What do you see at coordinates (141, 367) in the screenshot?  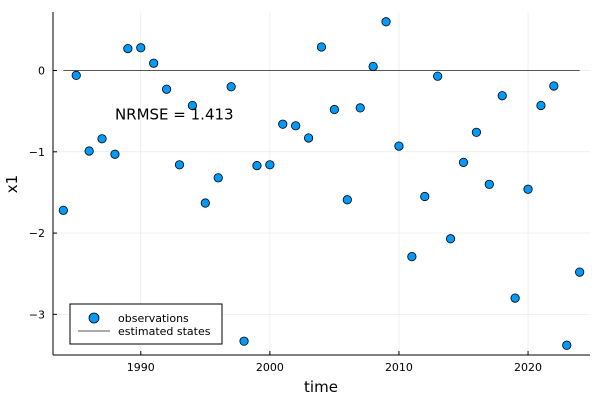 I see `x-tick-label: 1990` at bounding box center [141, 367].